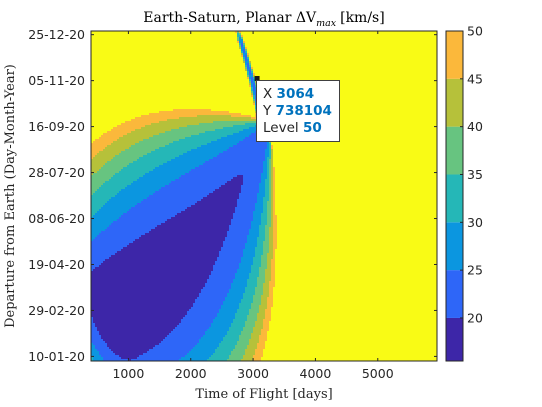 The width and height of the screenshot is (542, 407). I want to click on datatip-y-value: 738104, so click(303, 111).